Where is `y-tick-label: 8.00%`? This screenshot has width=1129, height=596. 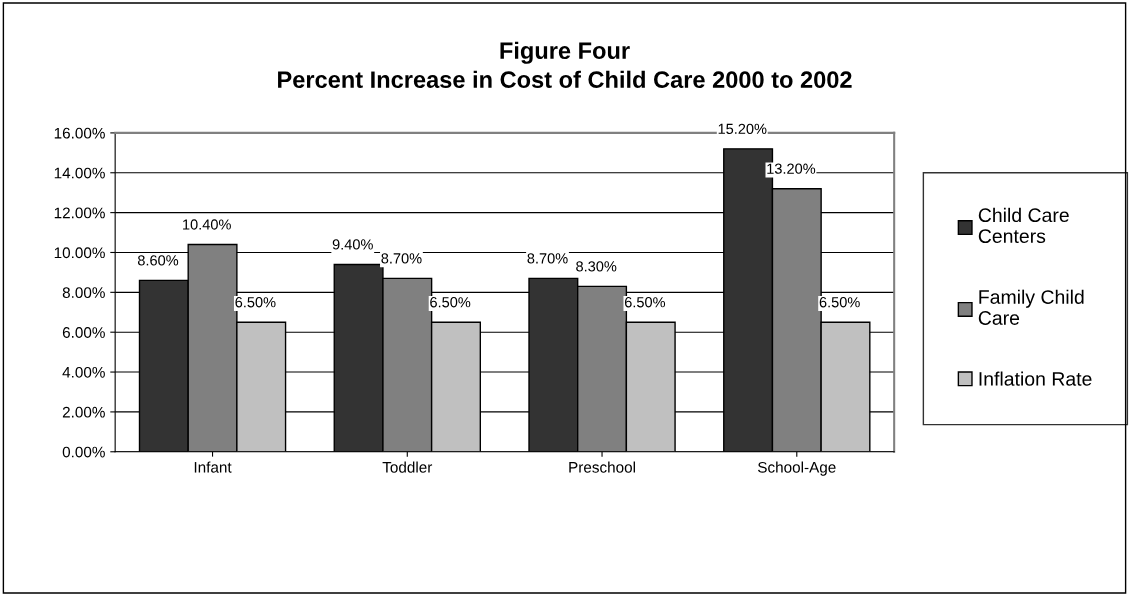
y-tick-label: 8.00% is located at coordinates (83, 293).